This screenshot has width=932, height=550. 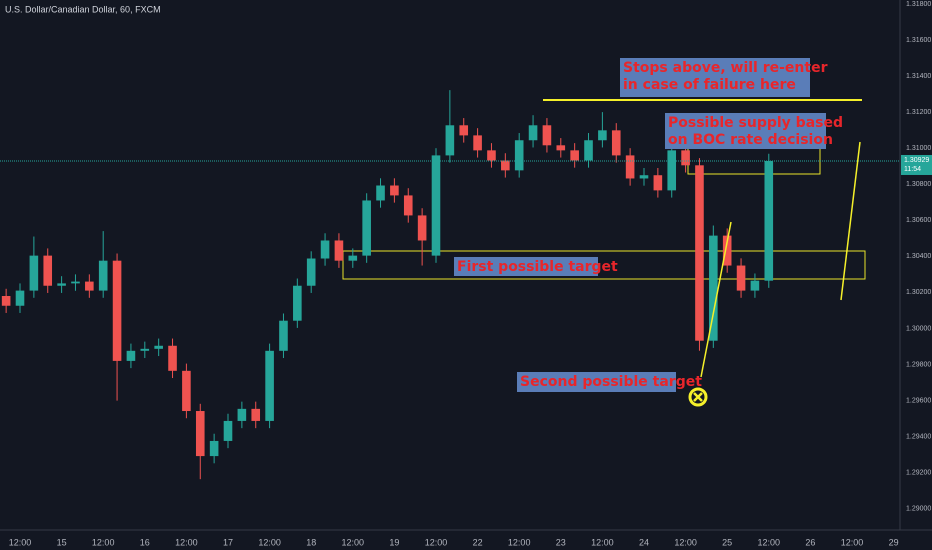 What do you see at coordinates (918, 40) in the screenshot?
I see `y-tick-label: 1.31600` at bounding box center [918, 40].